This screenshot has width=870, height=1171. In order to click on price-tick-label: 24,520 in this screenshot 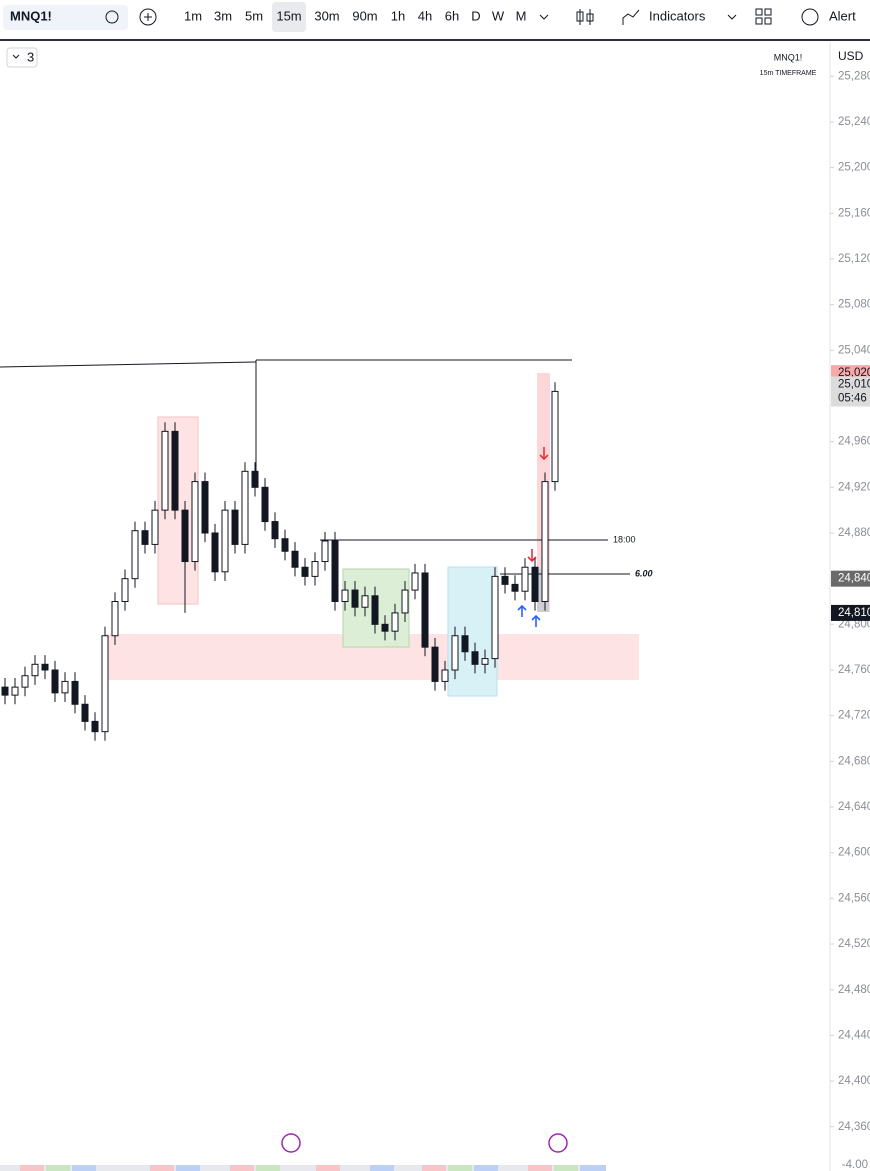, I will do `click(854, 944)`.